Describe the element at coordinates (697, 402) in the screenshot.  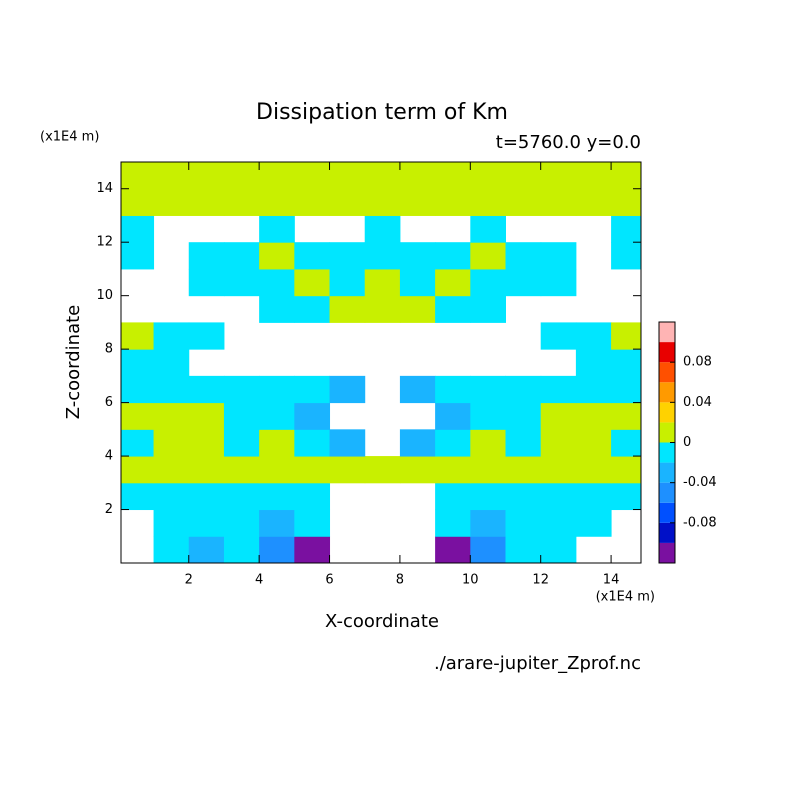
I see `colorbar-tick-label: 0.04` at that location.